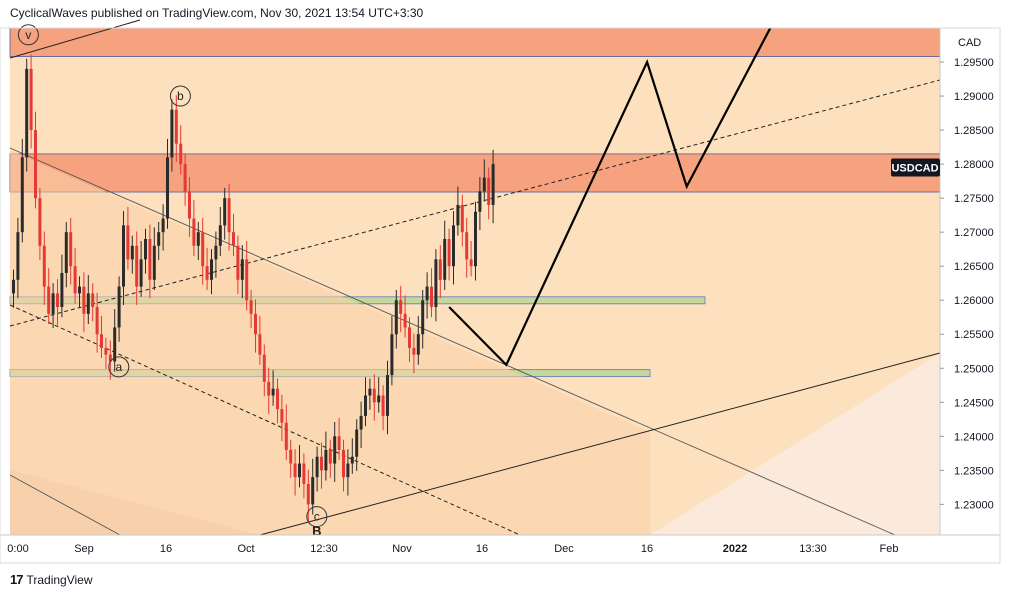 The width and height of the screenshot is (1009, 598). What do you see at coordinates (974, 97) in the screenshot?
I see `price-tick-label: 1.29000` at bounding box center [974, 97].